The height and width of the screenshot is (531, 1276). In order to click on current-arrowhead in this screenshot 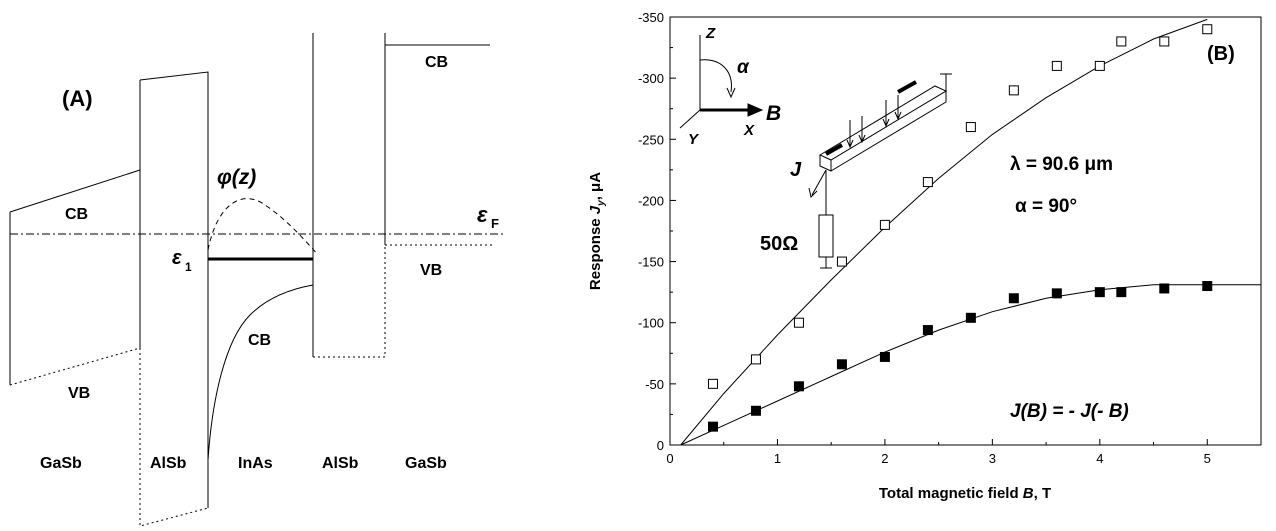, I will do `click(813, 192)`.